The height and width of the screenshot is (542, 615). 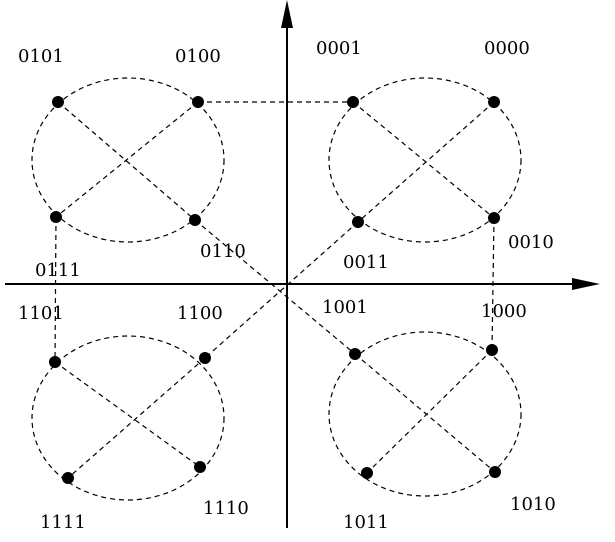 I want to click on circle-q4, so click(x=425, y=414).